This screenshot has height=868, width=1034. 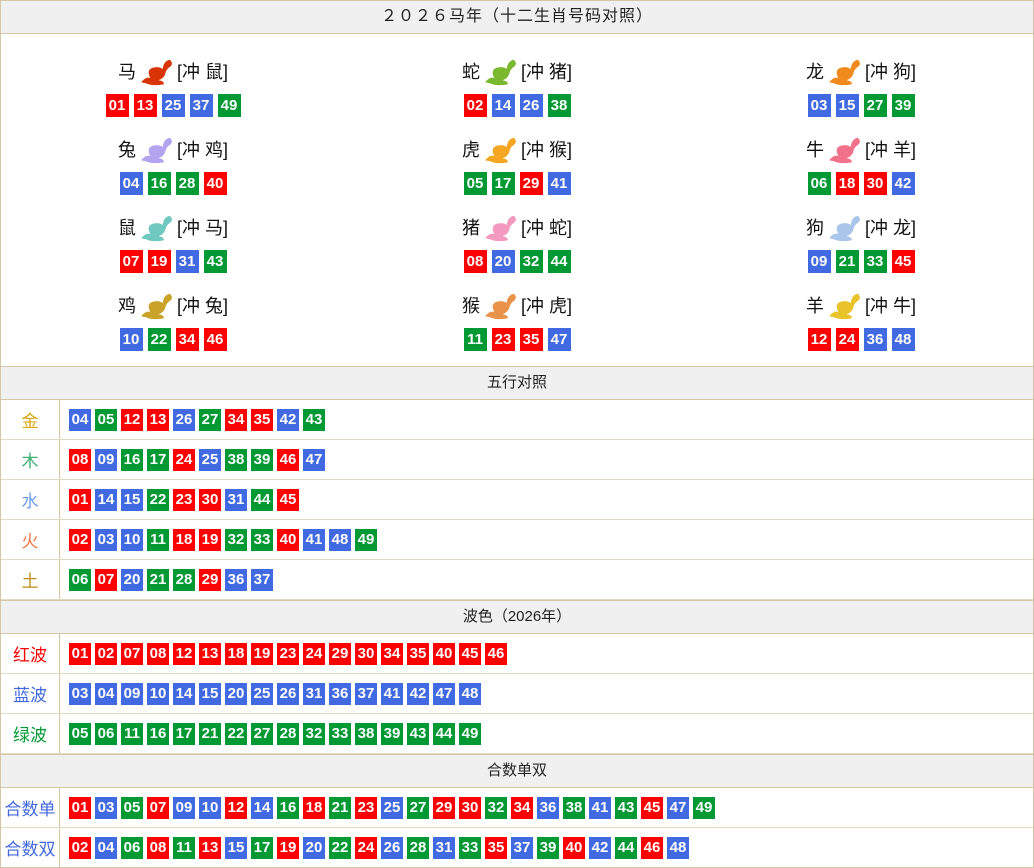 I want to click on row-label-wood: 木, so click(x=30, y=459).